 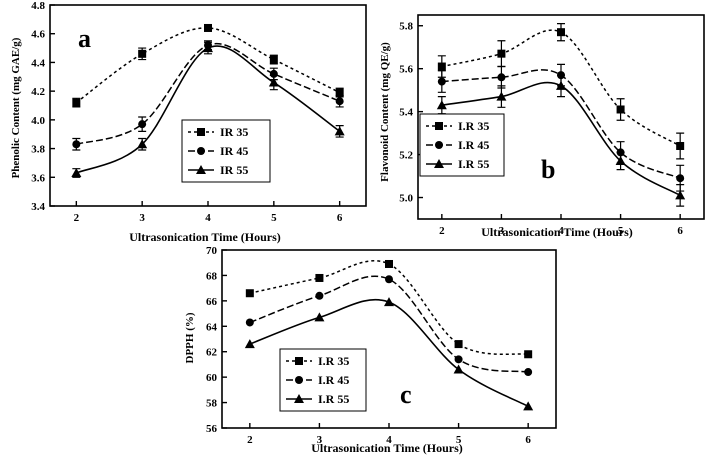 I want to click on panel-b-x-tick-label: 3, so click(x=502, y=231).